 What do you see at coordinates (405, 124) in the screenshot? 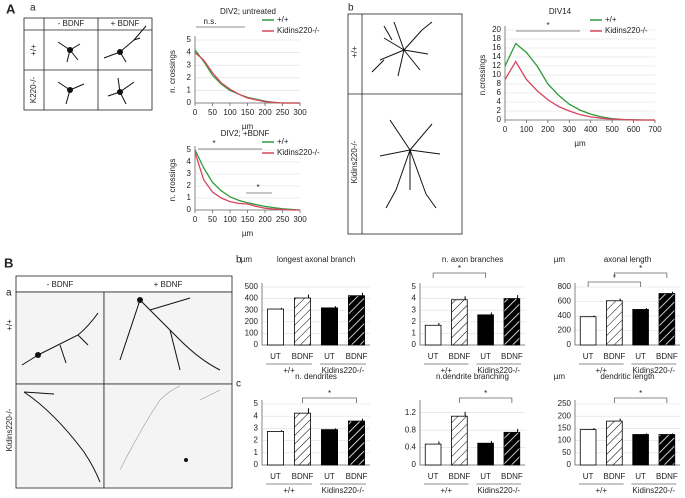
I see `tracing-panel` at bounding box center [405, 124].